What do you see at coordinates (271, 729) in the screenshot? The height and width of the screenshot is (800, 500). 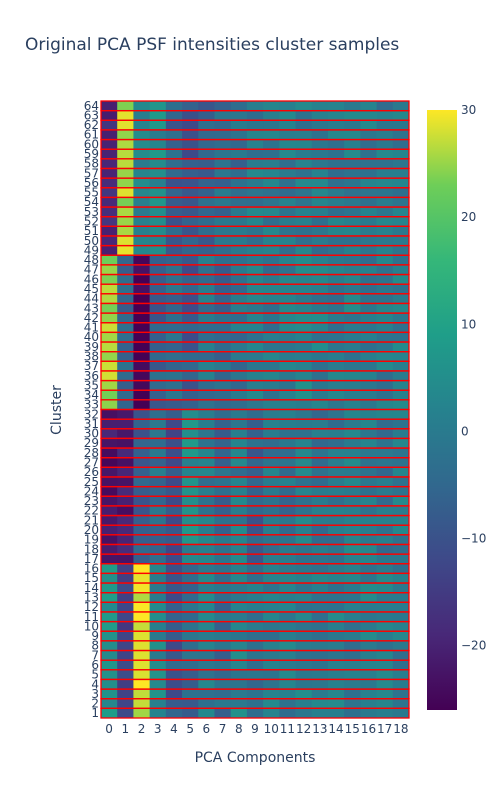 I see `x-tick-label: 10` at bounding box center [271, 729].